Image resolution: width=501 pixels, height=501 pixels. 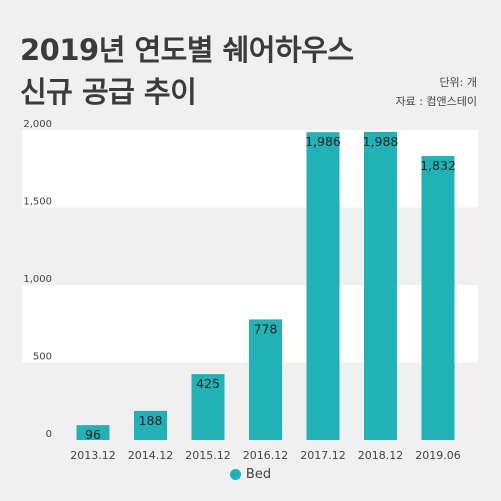 I want to click on y-tick-label: 0, so click(x=49, y=434).